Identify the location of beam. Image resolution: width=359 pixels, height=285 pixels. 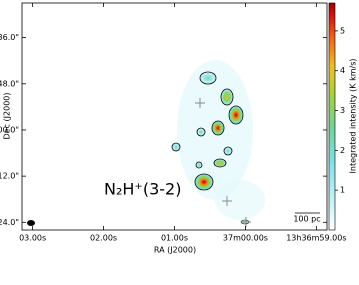
(31, 223).